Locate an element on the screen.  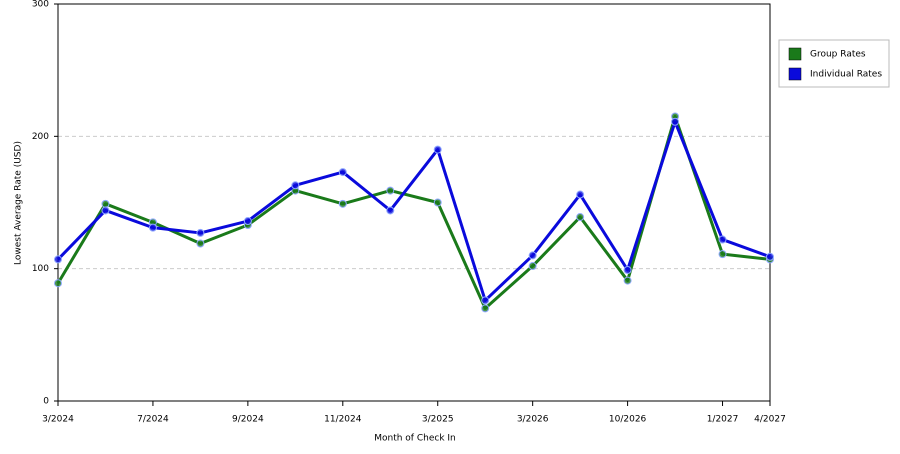
y-tick-label: 100 is located at coordinates (40, 269).